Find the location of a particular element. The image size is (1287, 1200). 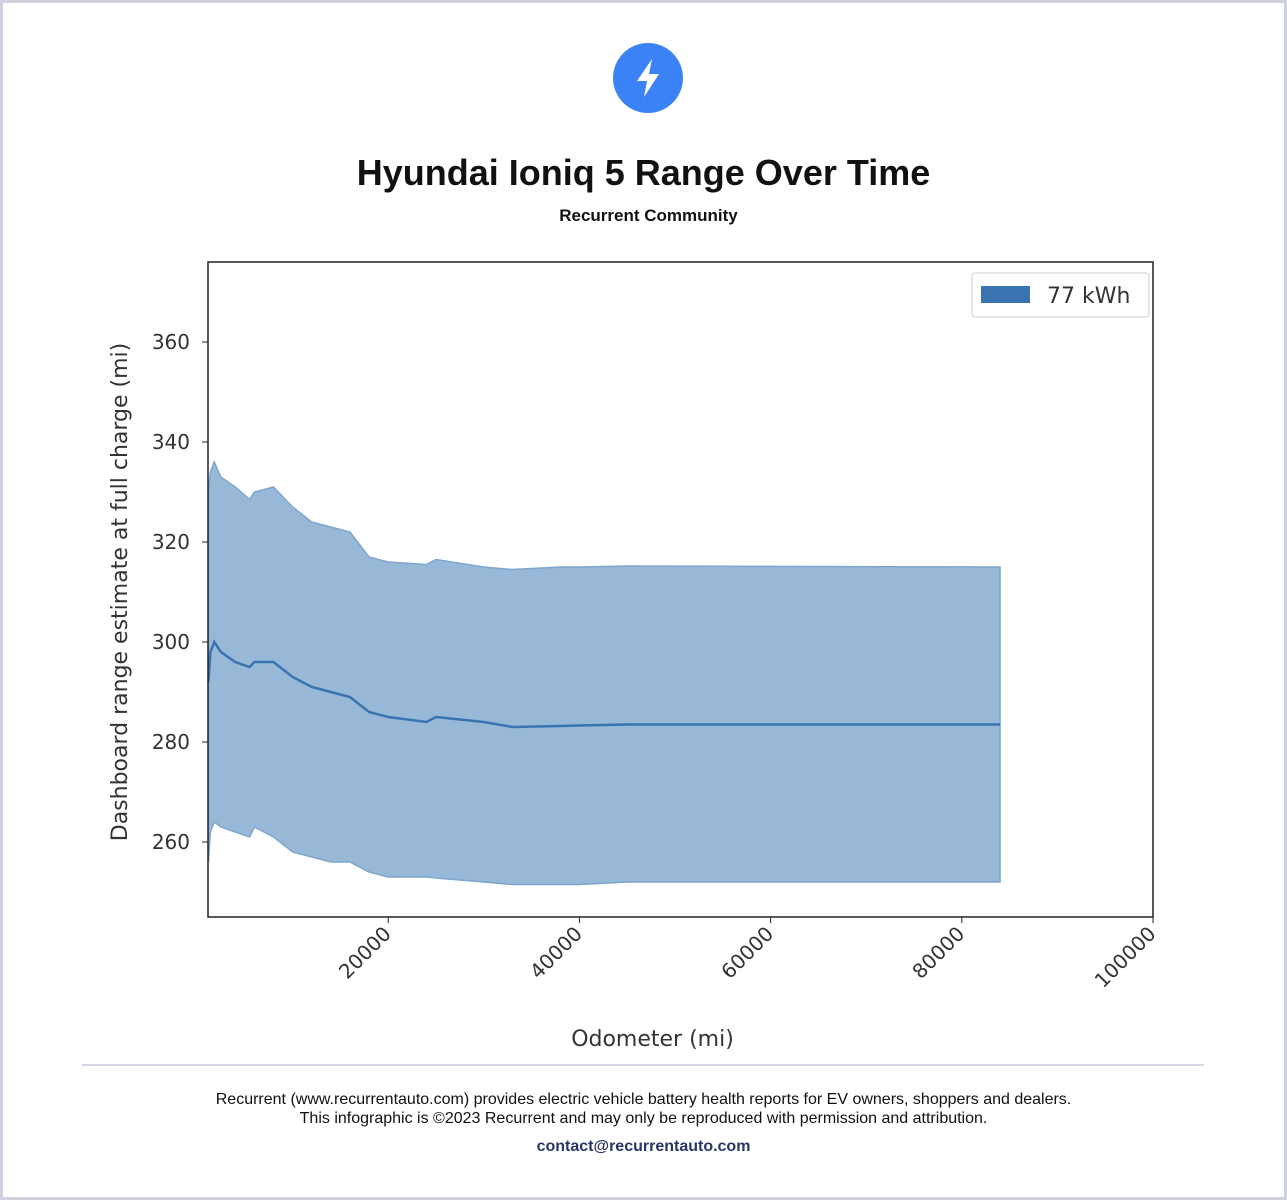

x-tick-label: 40000 is located at coordinates (556, 953).